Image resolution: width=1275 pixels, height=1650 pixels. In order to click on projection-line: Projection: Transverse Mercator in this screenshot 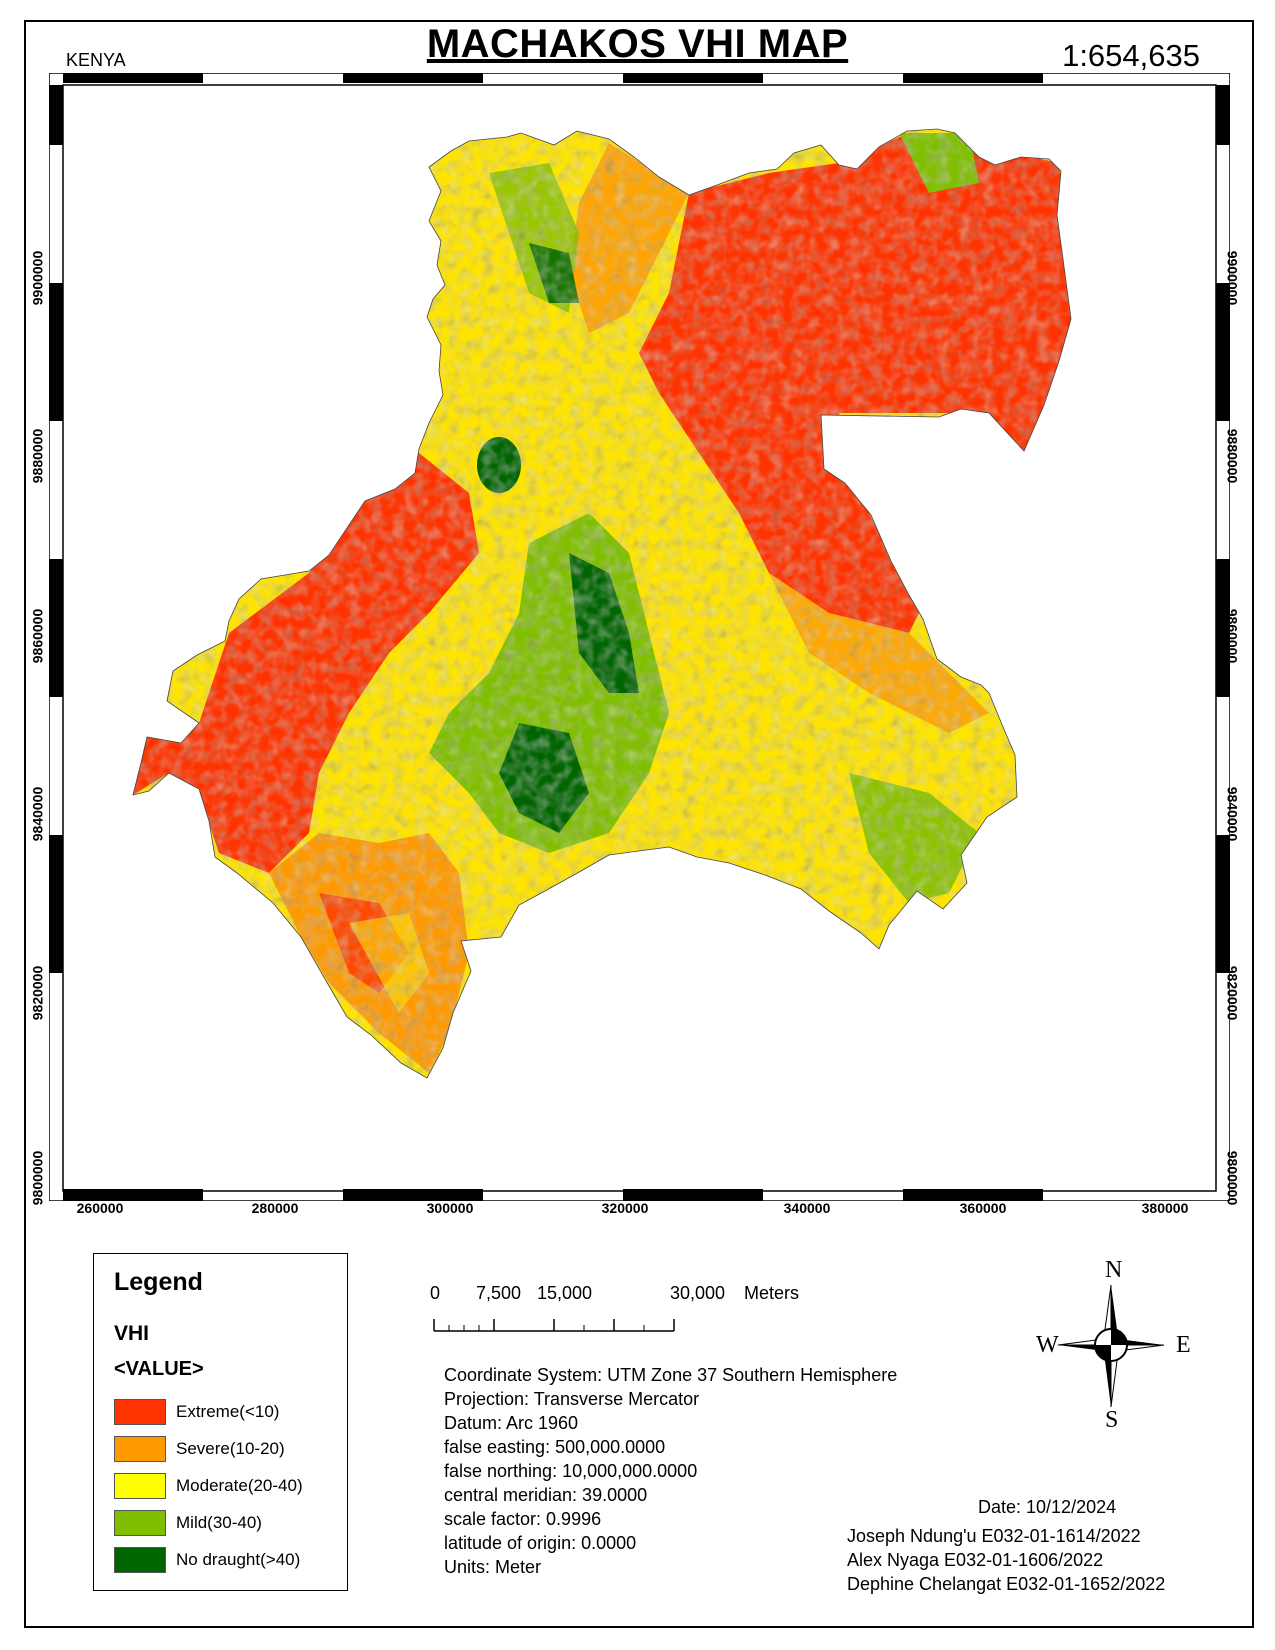, I will do `click(572, 1399)`.